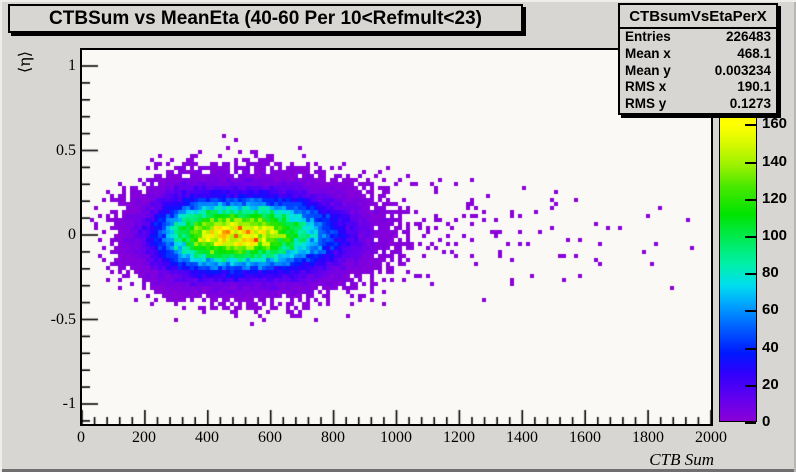  Describe the element at coordinates (754, 87) in the screenshot. I see `stats-value: 190.1` at that location.